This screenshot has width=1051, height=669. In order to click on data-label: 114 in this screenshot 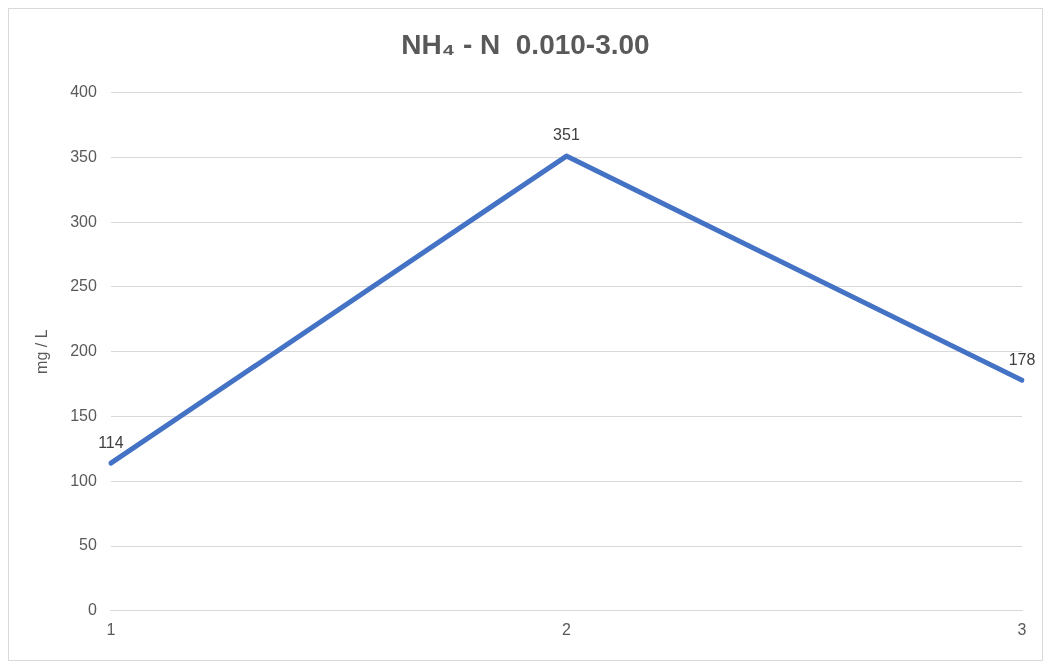, I will do `click(111, 442)`.